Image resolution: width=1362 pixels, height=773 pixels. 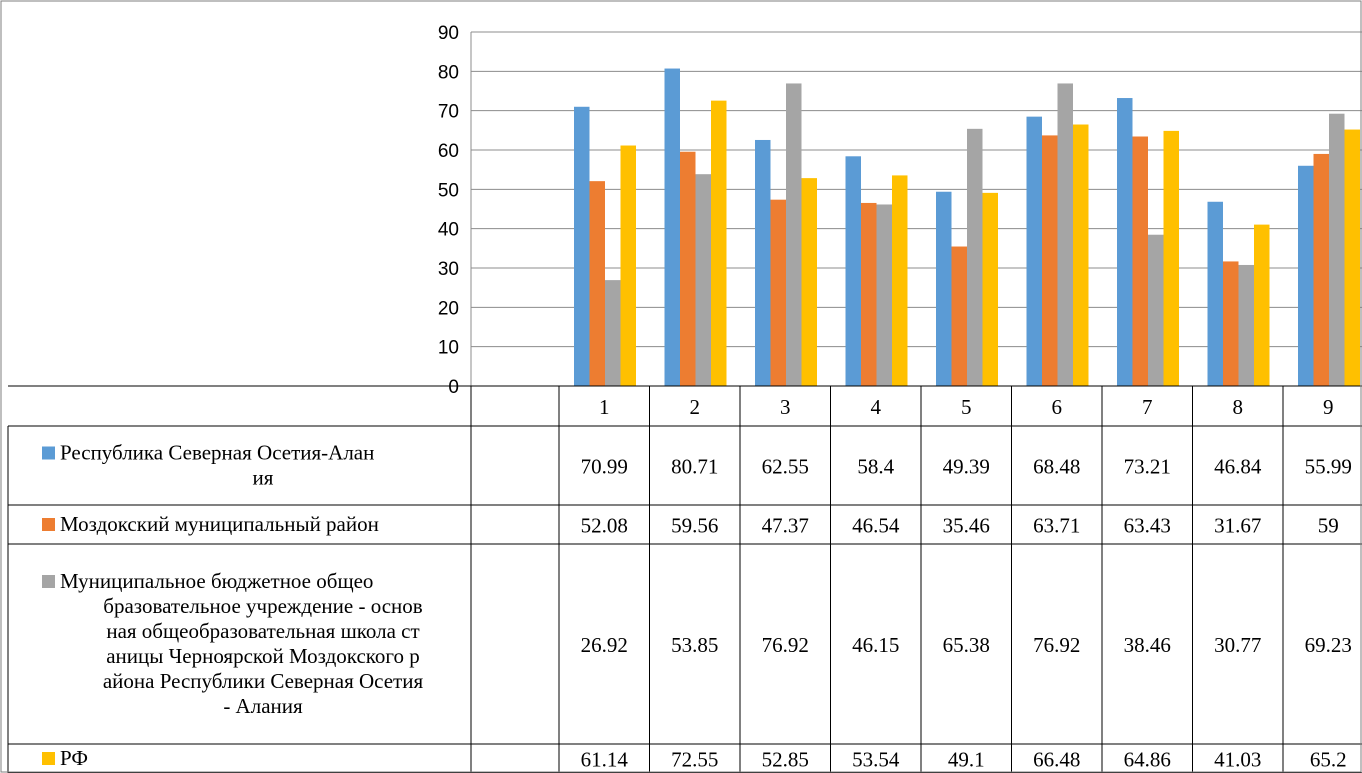 I want to click on x-tick-label: 5, so click(x=966, y=407).